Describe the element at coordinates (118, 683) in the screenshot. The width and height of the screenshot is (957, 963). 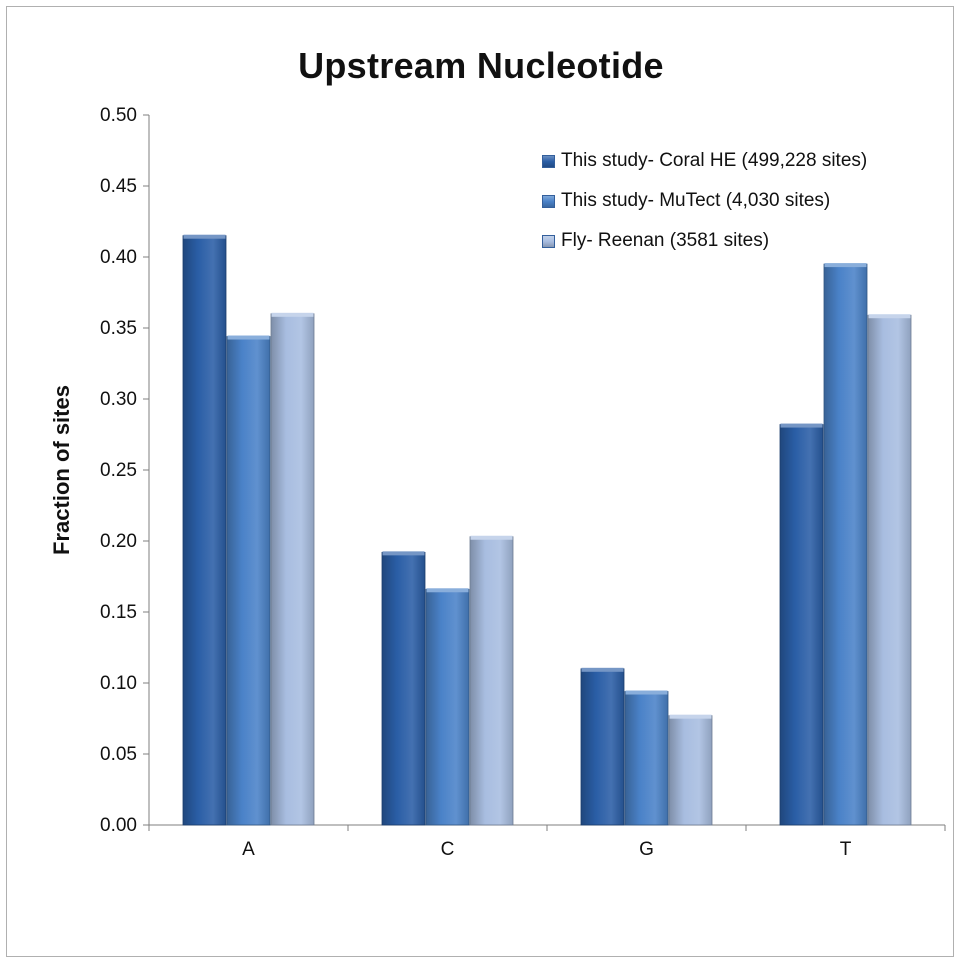
I see `y-tick-label: 0.10` at that location.